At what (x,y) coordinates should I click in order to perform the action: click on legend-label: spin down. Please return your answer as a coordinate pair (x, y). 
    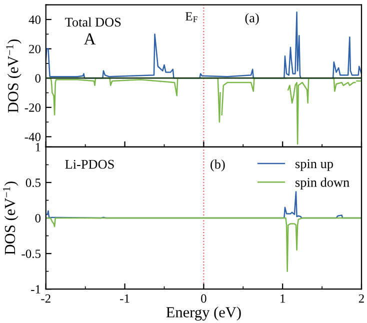
    Looking at the image, I should click on (323, 184).